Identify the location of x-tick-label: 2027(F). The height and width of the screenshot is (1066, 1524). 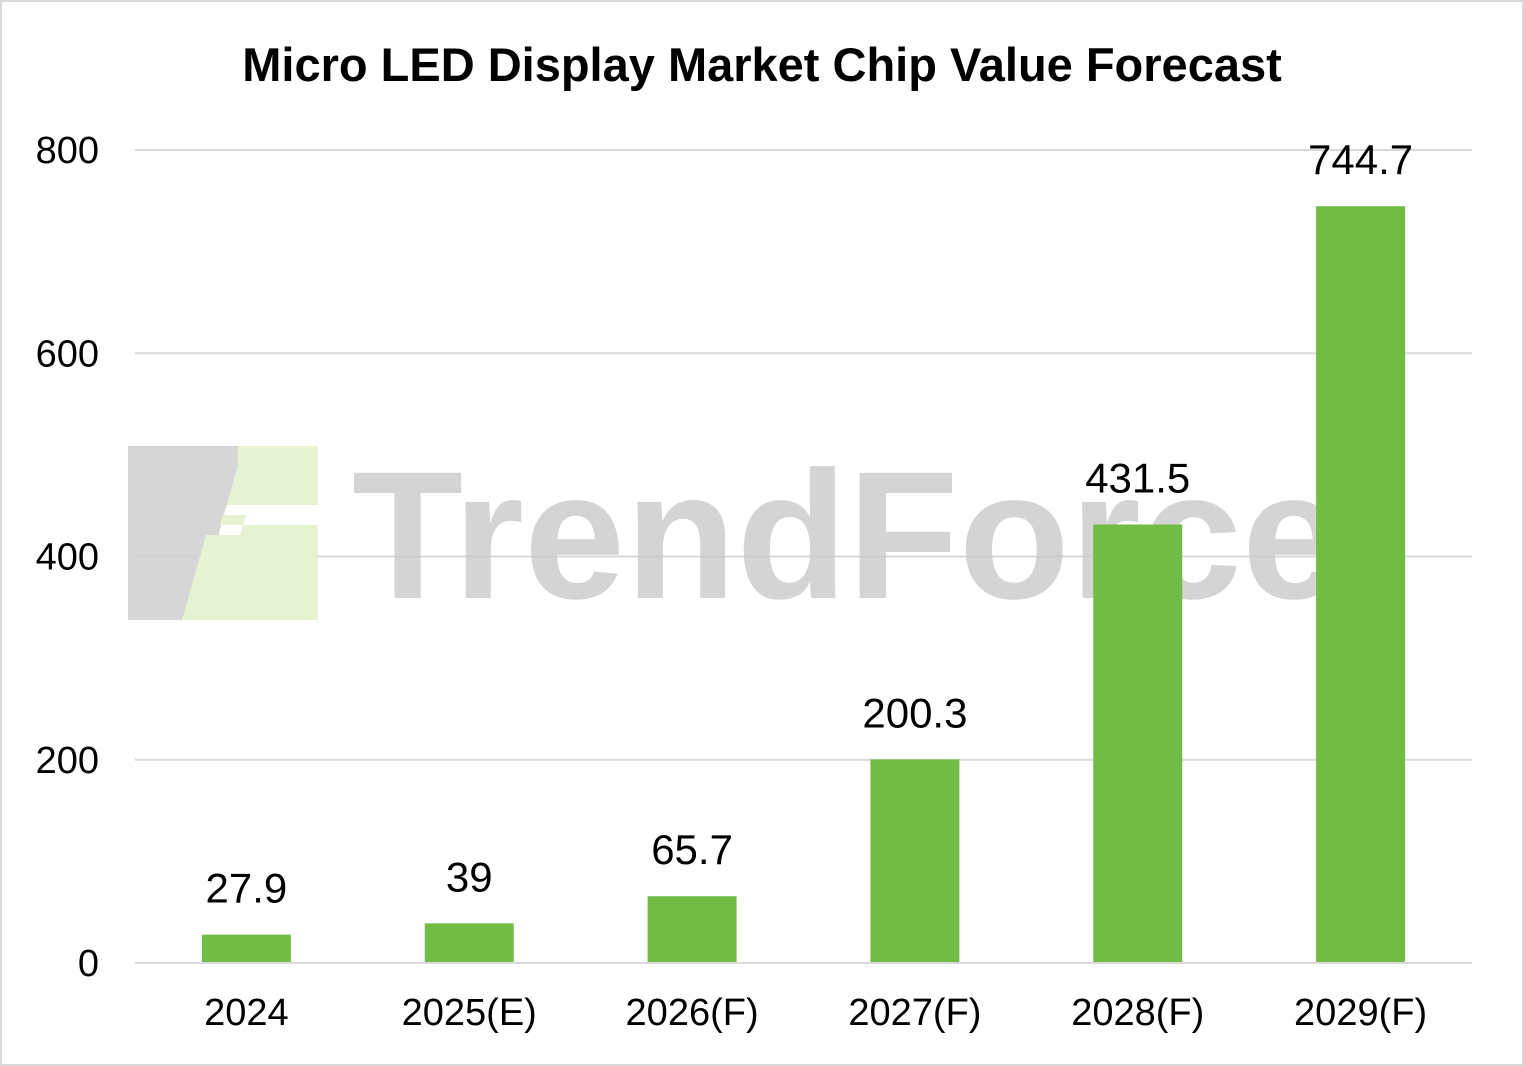
(914, 1013).